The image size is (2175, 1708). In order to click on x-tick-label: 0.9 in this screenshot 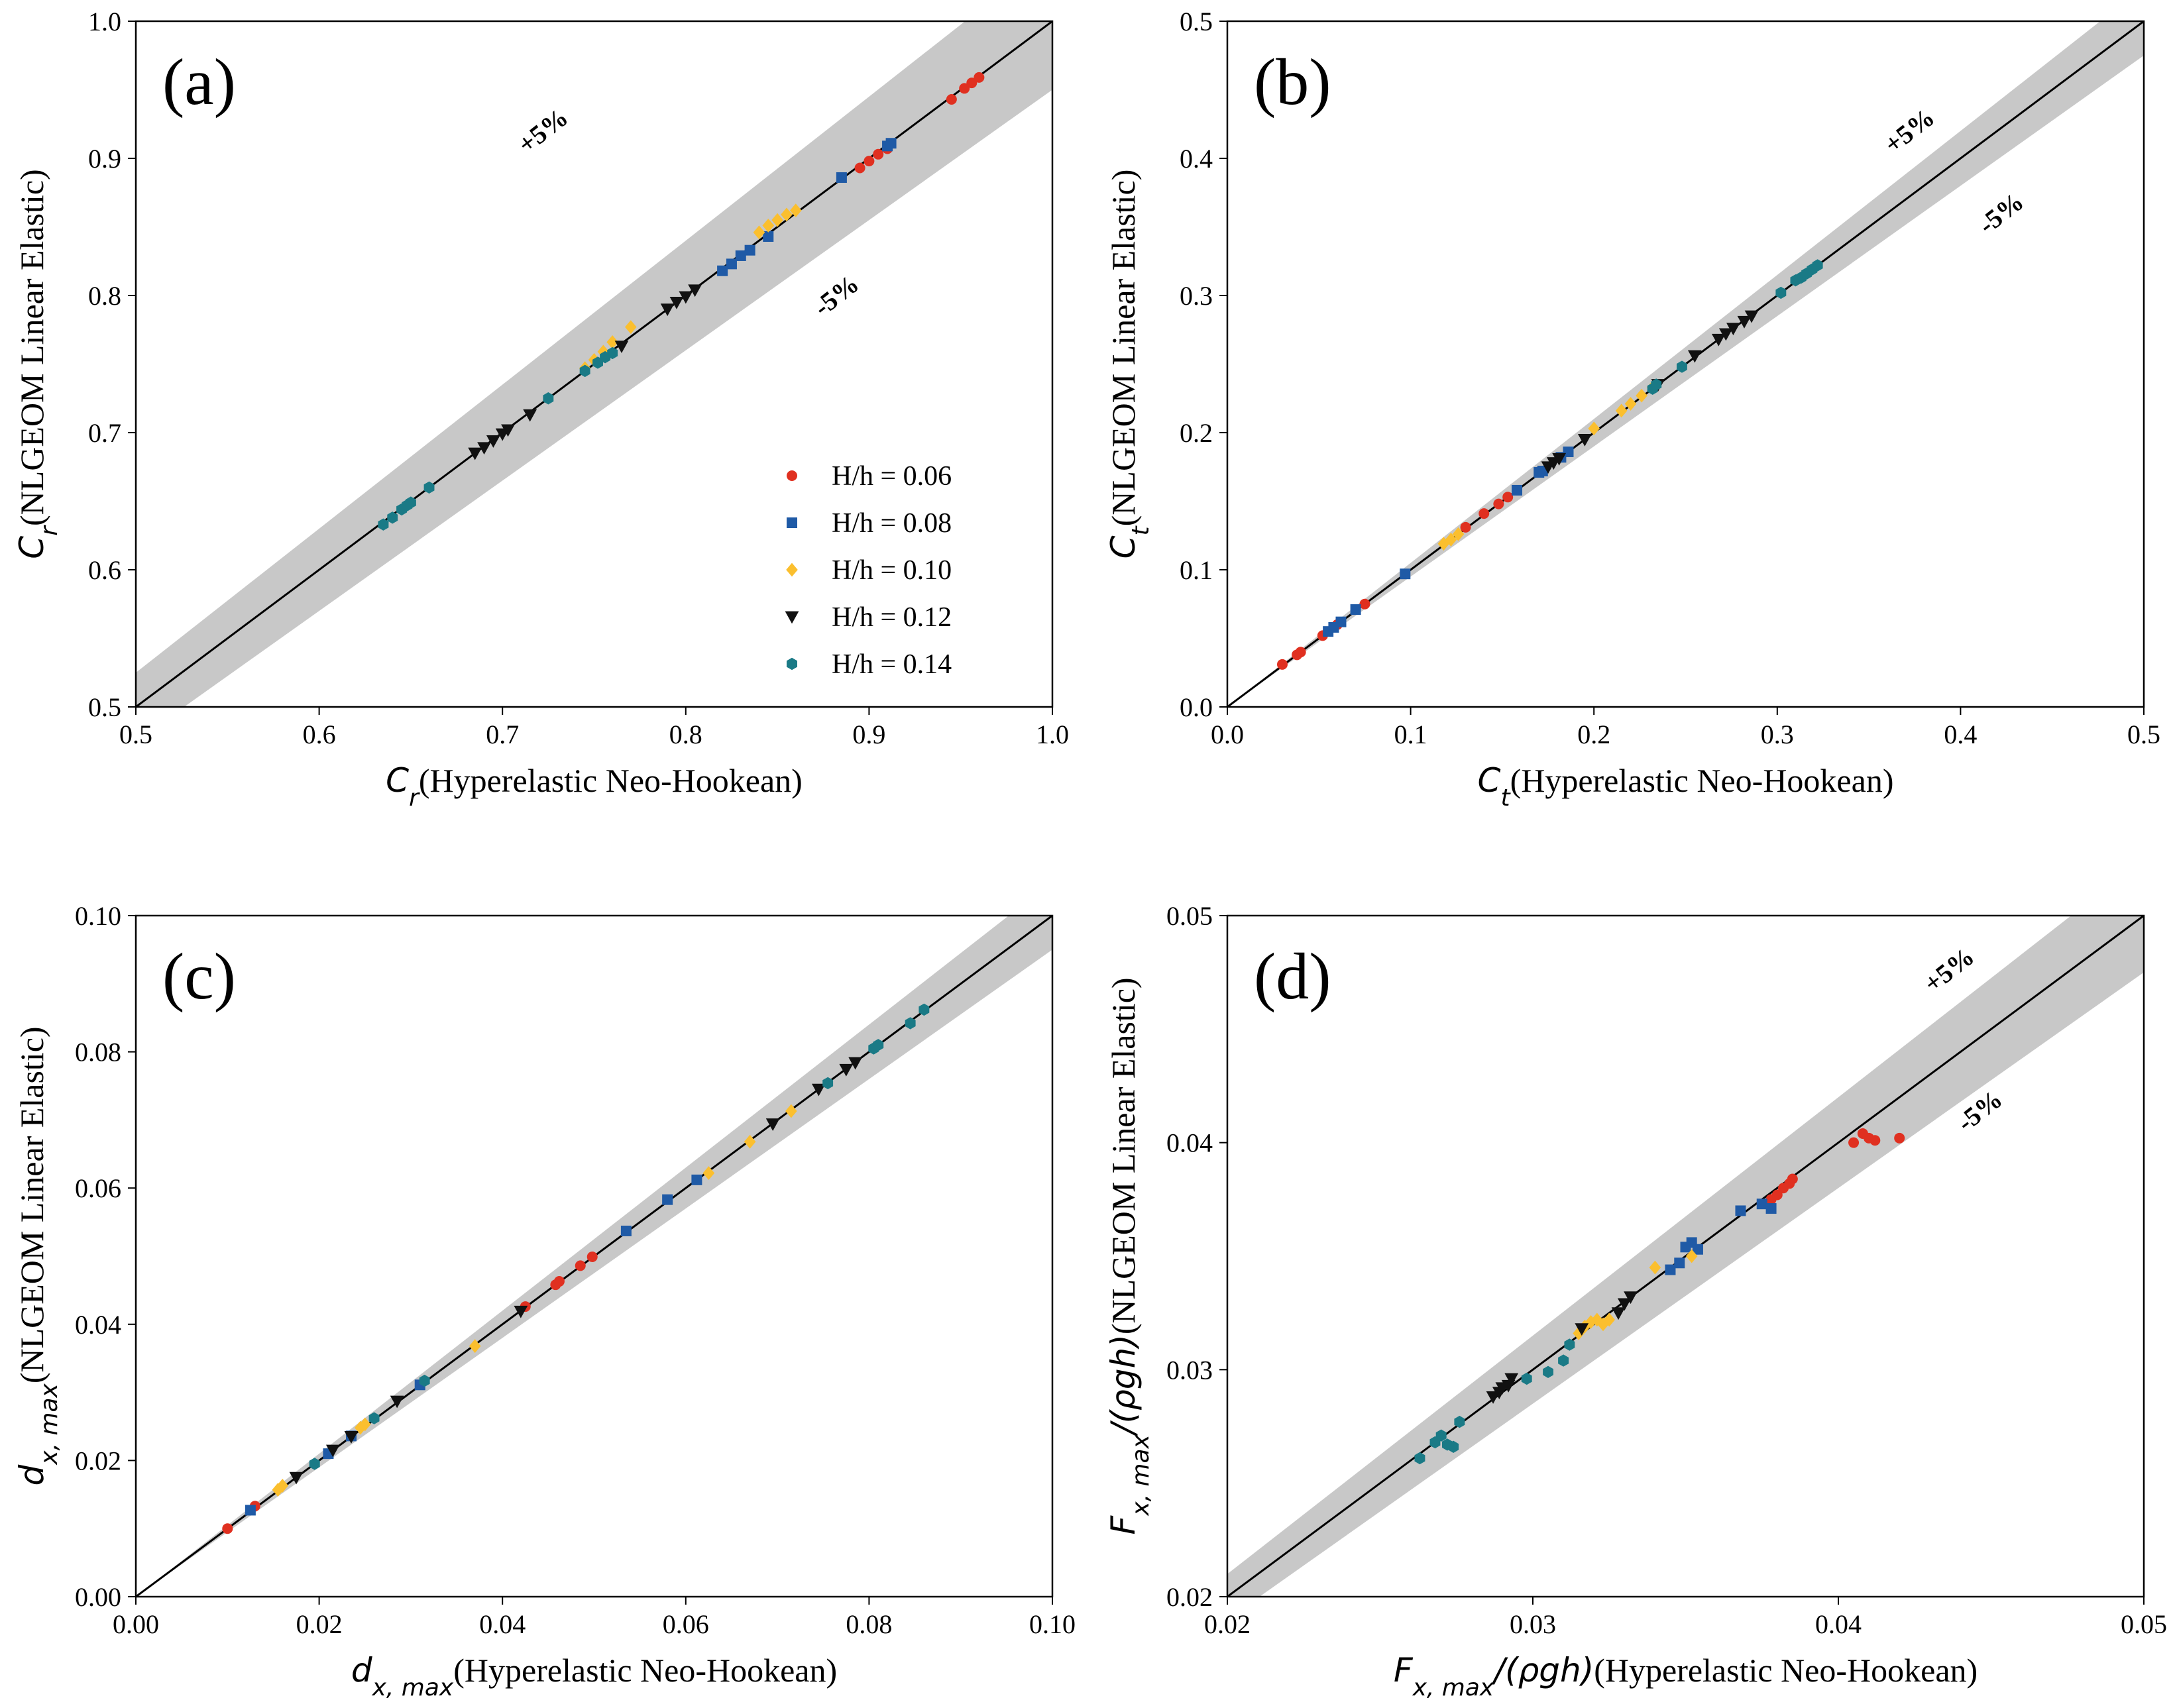, I will do `click(868, 735)`.